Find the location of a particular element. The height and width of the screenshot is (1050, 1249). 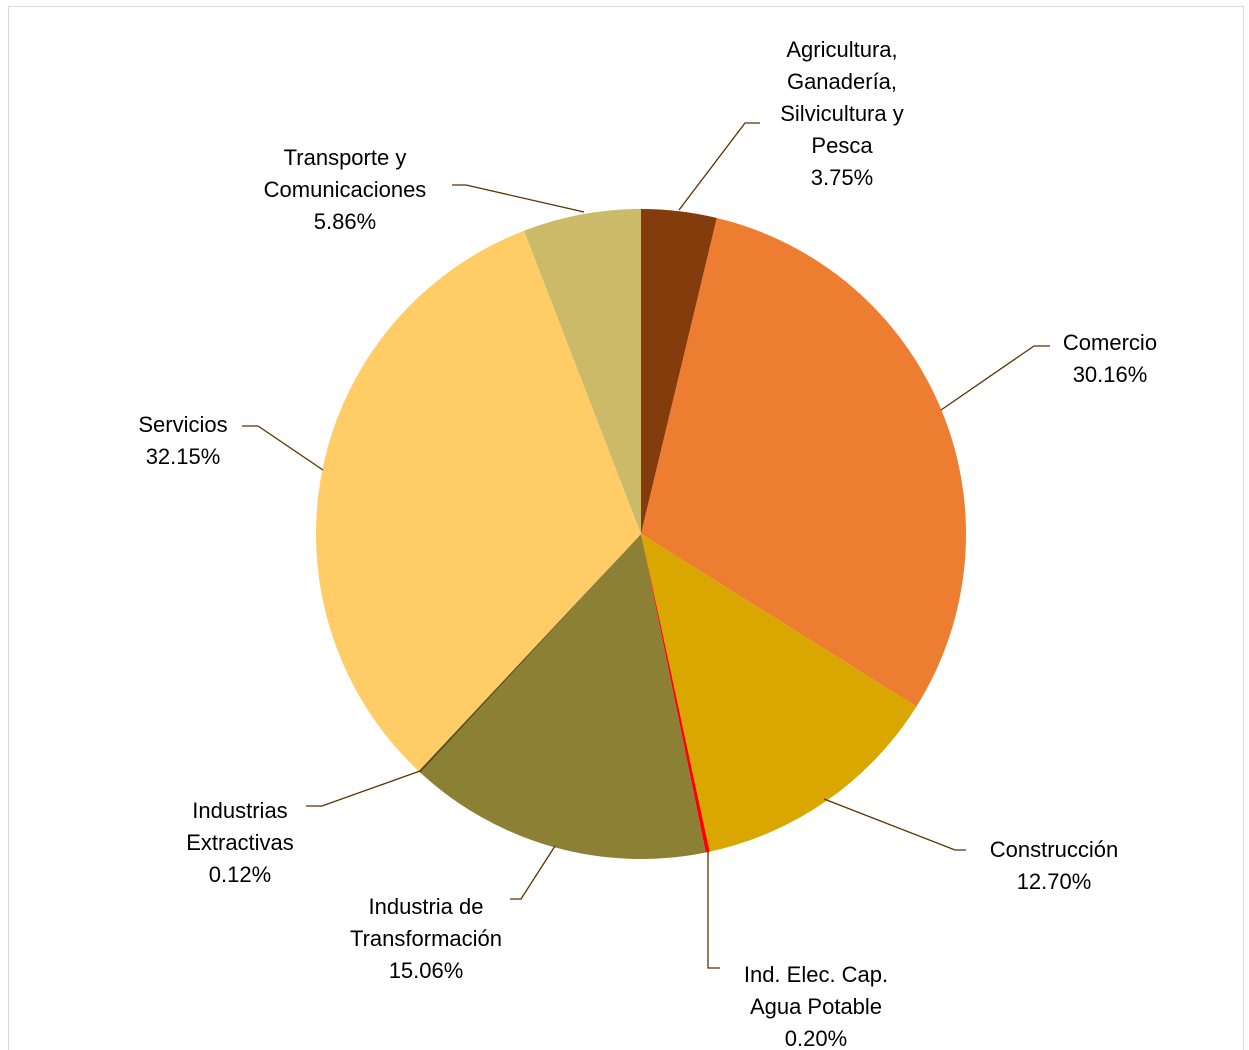

data-label-category: Transporte y is located at coordinates (345, 157).